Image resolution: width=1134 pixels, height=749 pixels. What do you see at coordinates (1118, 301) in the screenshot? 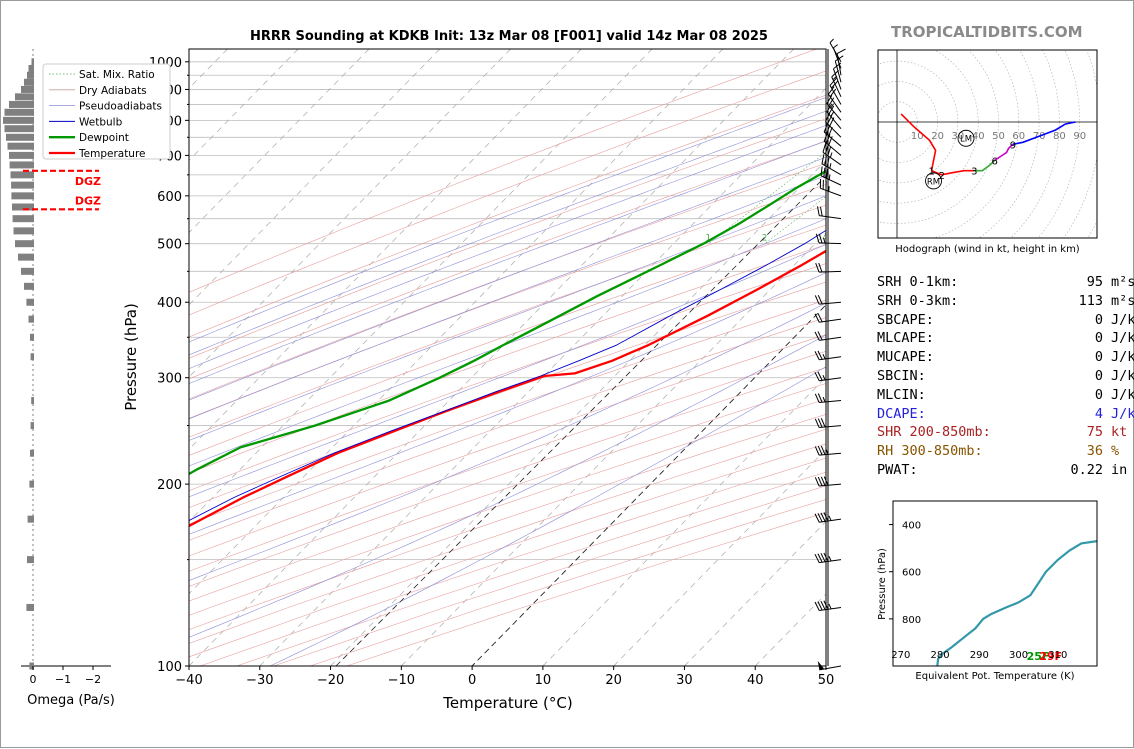
I see `stat-unit: m²s⁻²` at bounding box center [1118, 301].